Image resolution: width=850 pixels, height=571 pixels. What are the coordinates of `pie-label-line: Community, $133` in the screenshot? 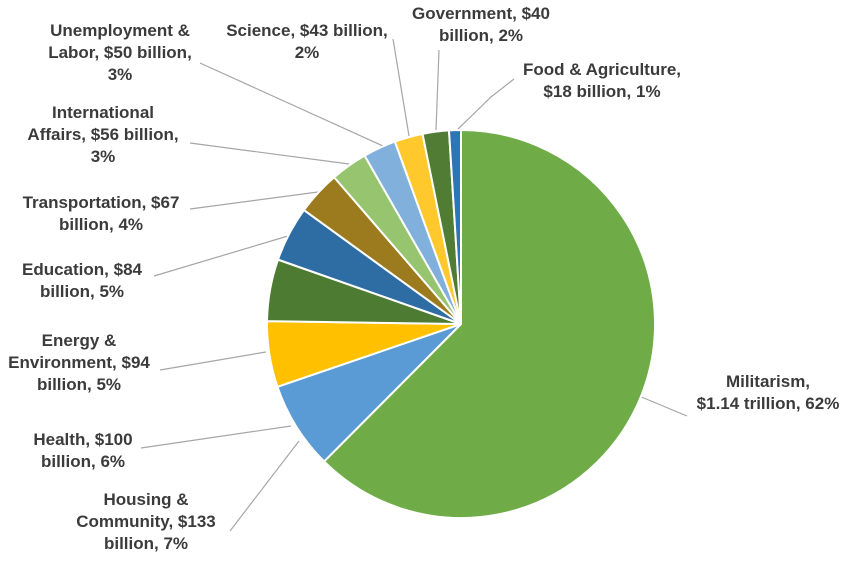 It's located at (146, 521).